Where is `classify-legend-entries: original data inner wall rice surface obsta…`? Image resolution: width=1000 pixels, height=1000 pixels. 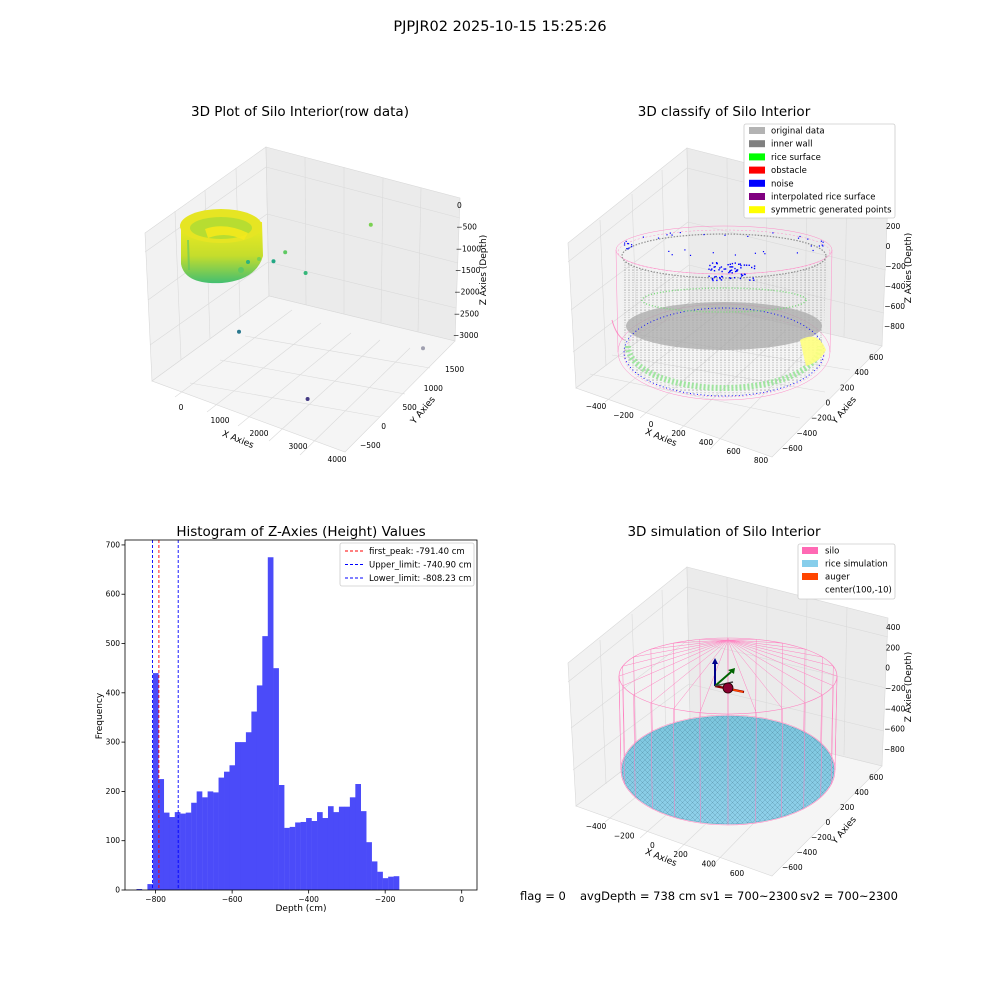
classify-legend-entries: original data inner wall rice surface obsta… is located at coordinates (820, 171).